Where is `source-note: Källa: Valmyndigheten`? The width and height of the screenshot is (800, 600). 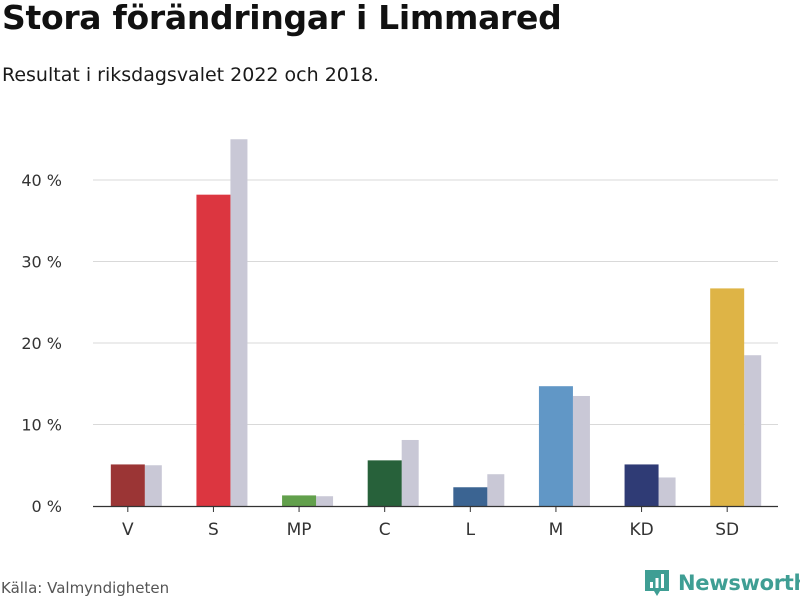
source-note: Källa: Valmyndigheten is located at coordinates (85, 588).